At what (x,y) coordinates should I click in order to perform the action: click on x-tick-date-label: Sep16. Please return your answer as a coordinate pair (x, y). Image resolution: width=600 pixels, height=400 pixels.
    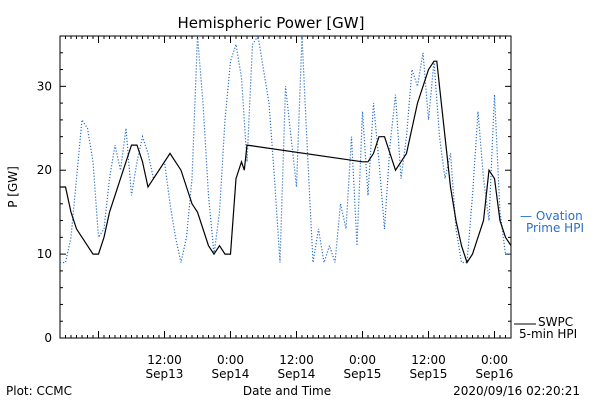
    Looking at the image, I should click on (495, 374).